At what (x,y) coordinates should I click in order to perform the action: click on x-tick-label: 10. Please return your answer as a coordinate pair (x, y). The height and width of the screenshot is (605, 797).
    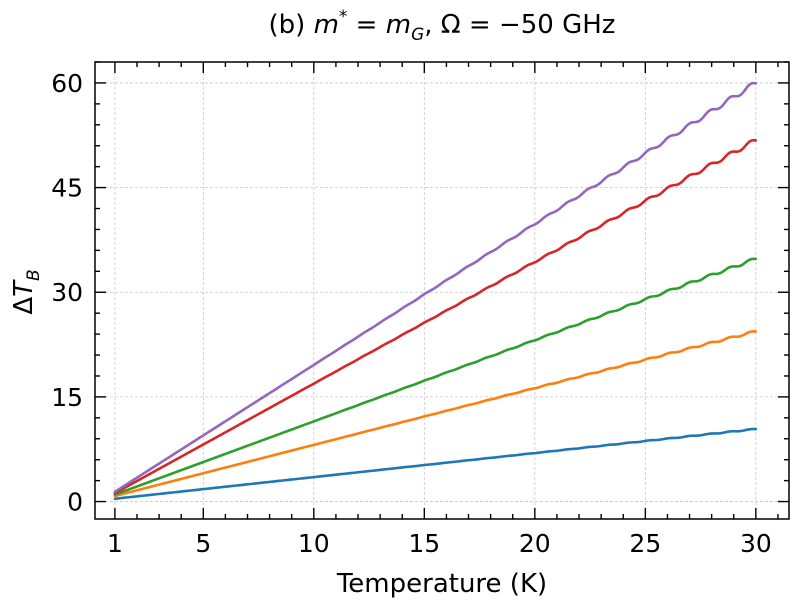
    Looking at the image, I should click on (314, 543).